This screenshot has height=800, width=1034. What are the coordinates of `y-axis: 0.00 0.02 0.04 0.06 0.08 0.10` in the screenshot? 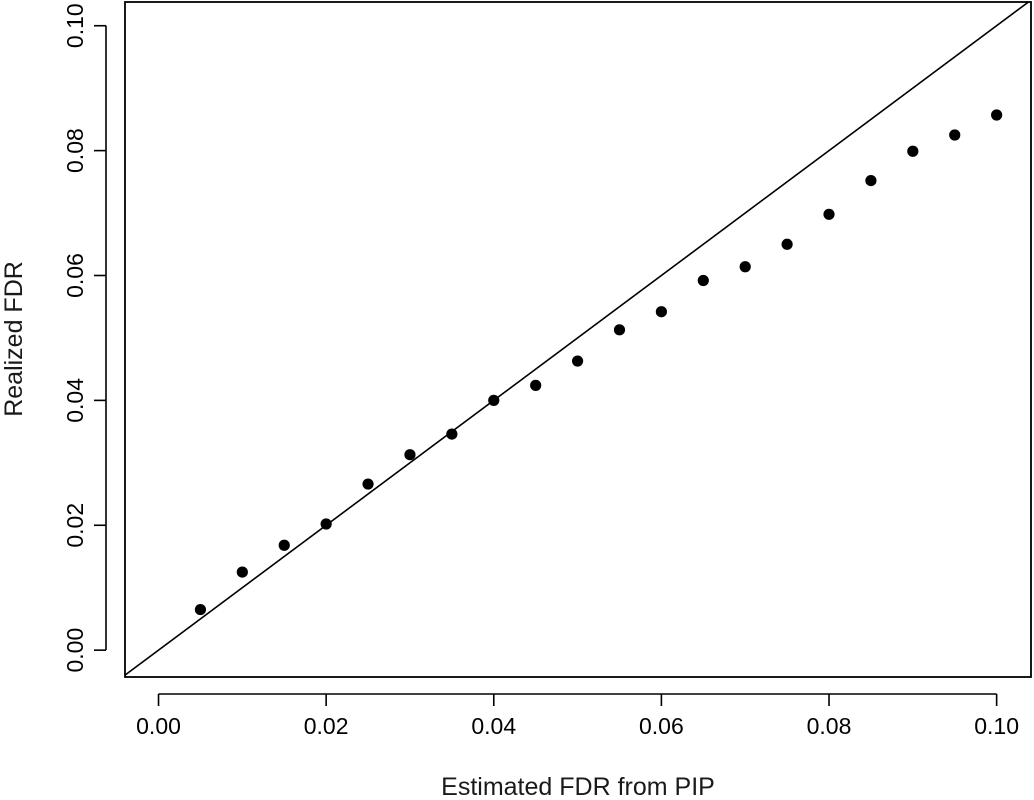 It's located at (84, 338).